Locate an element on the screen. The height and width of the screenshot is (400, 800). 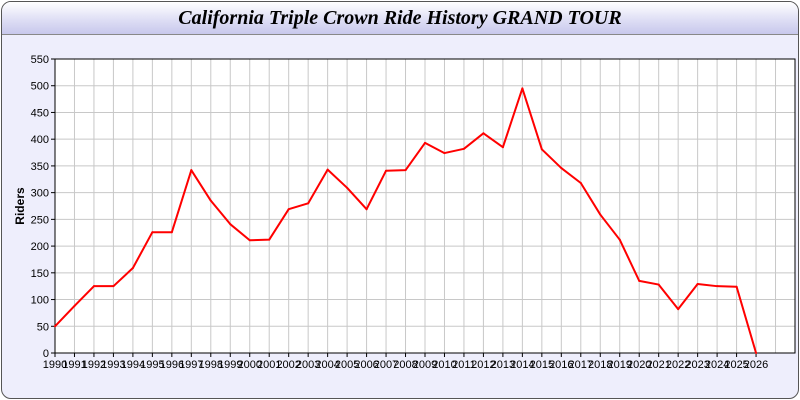
y-tick-label: 300 is located at coordinates (40, 194).